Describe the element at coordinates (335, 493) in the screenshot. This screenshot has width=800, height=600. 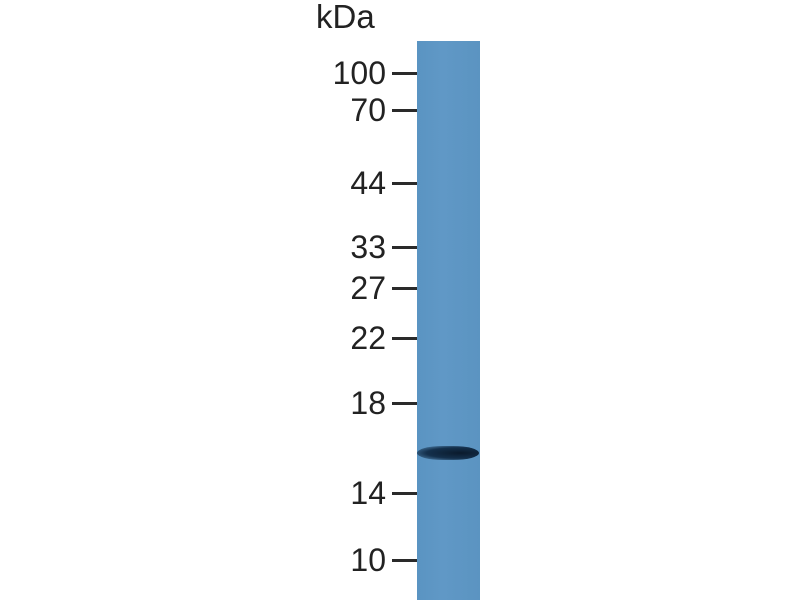
I see `marker-14: 14` at that location.